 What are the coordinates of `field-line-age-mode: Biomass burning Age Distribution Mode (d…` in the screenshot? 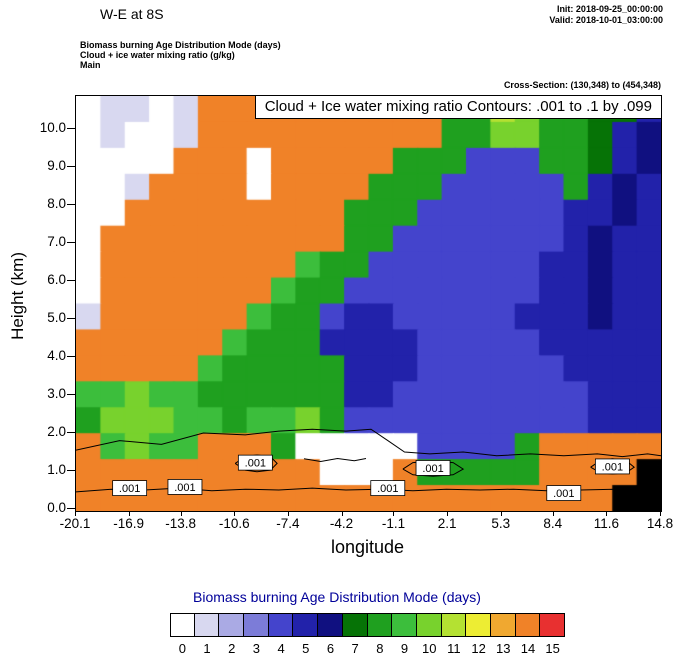 It's located at (180, 45).